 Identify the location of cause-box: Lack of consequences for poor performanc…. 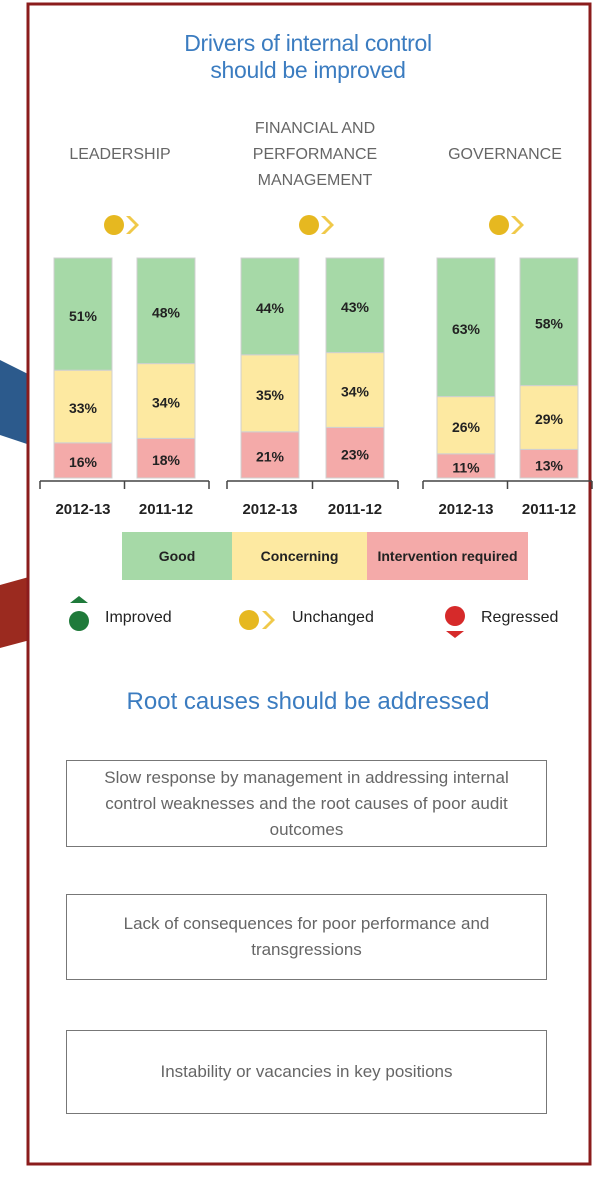
(306, 937).